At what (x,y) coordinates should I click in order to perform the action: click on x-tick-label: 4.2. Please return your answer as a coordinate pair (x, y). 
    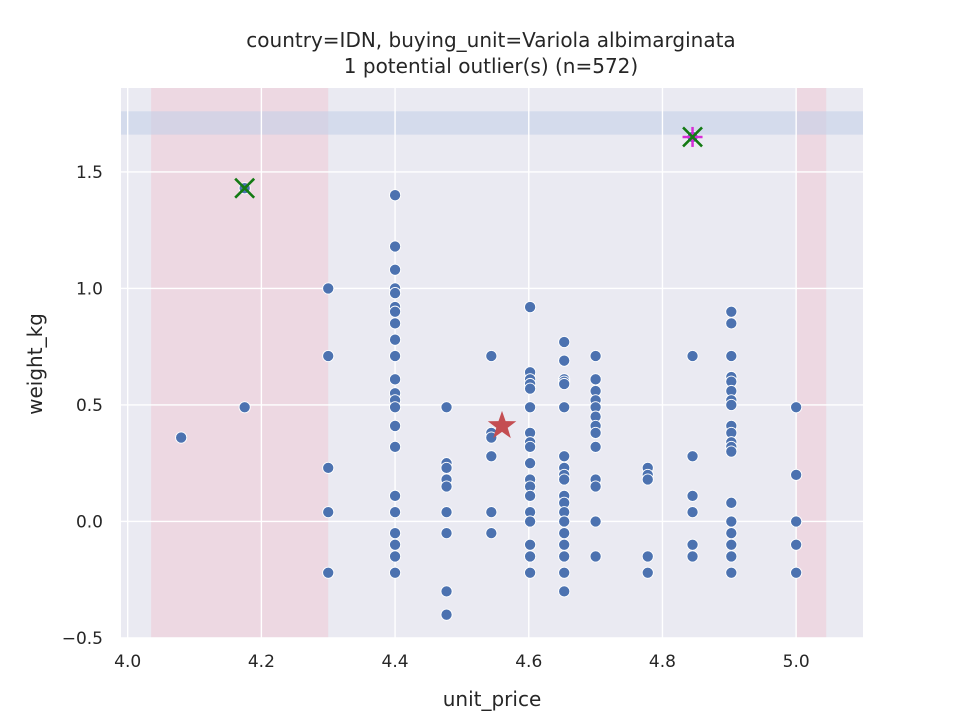
    Looking at the image, I should click on (261, 662).